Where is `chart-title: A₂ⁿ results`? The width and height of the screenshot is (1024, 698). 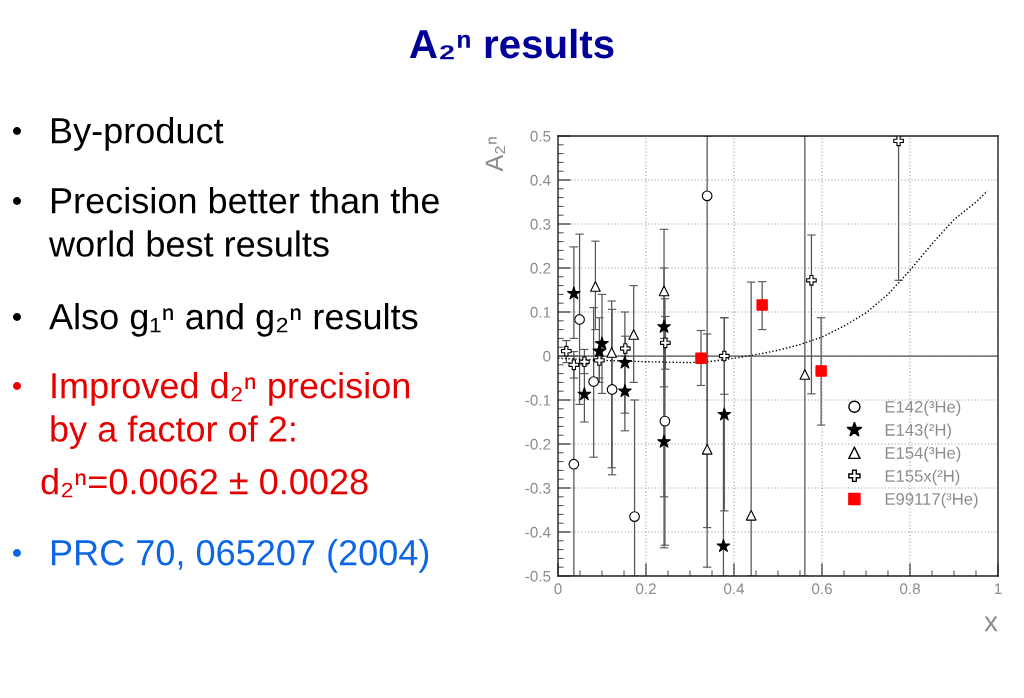
chart-title: A₂ⁿ results is located at coordinates (511, 44).